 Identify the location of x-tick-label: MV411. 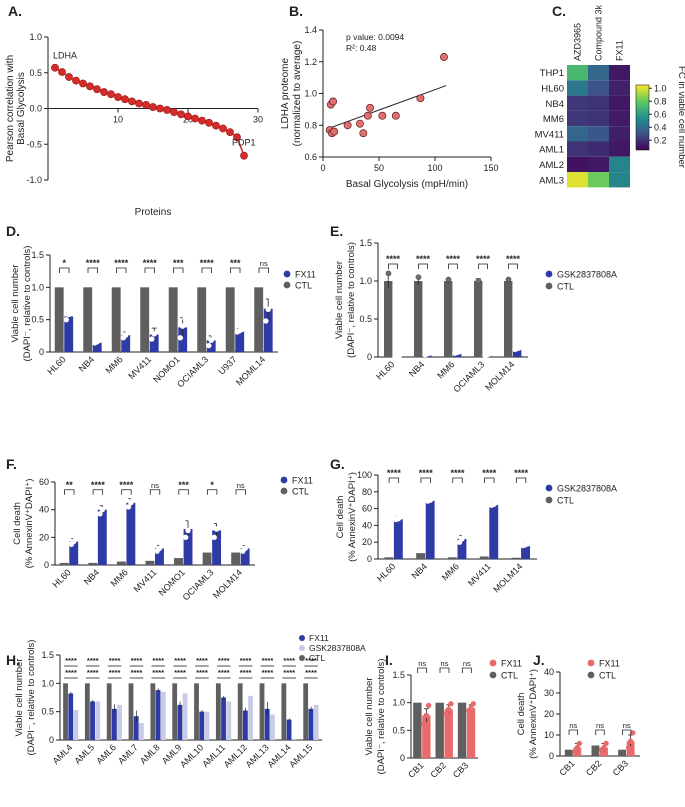
(145, 580).